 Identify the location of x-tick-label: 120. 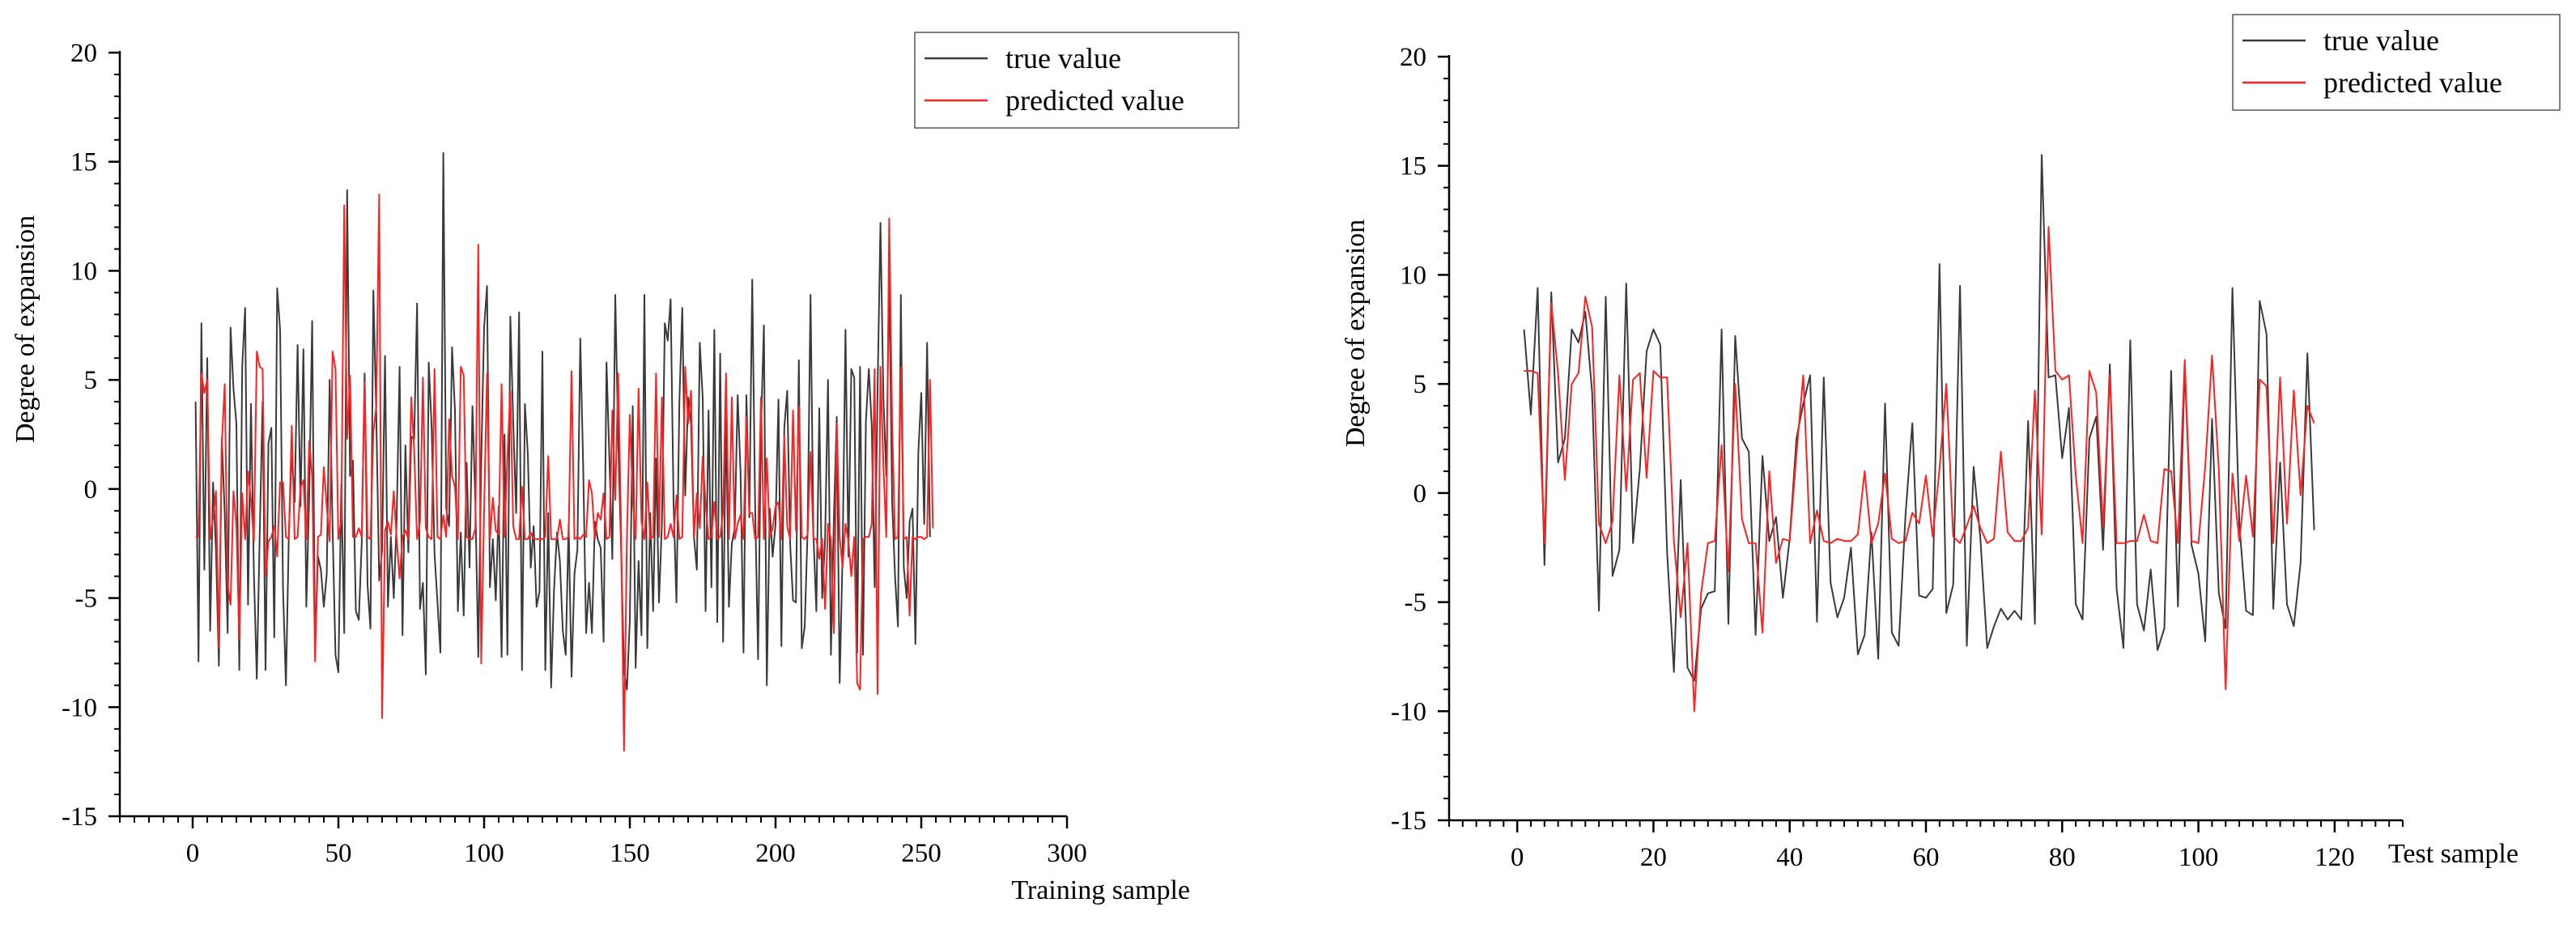
(2335, 857).